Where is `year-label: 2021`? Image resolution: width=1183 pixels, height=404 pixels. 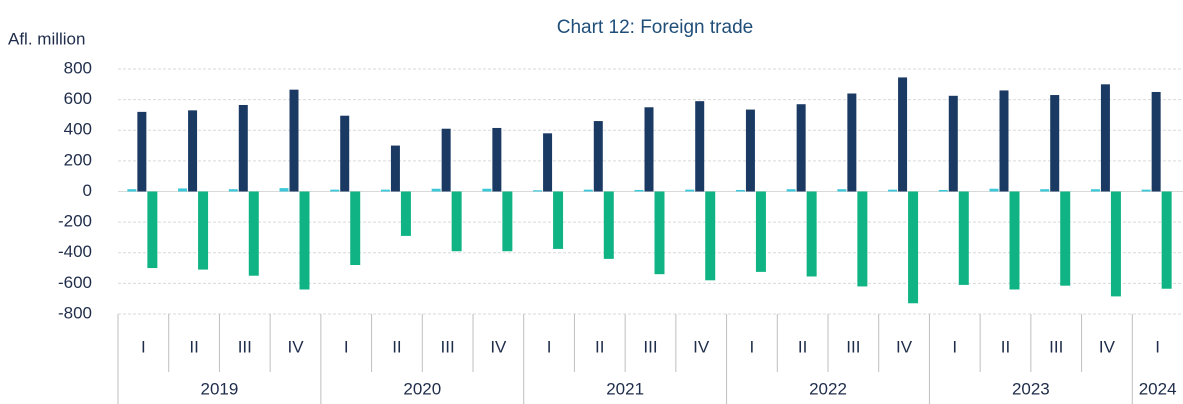
year-label: 2021 is located at coordinates (625, 388).